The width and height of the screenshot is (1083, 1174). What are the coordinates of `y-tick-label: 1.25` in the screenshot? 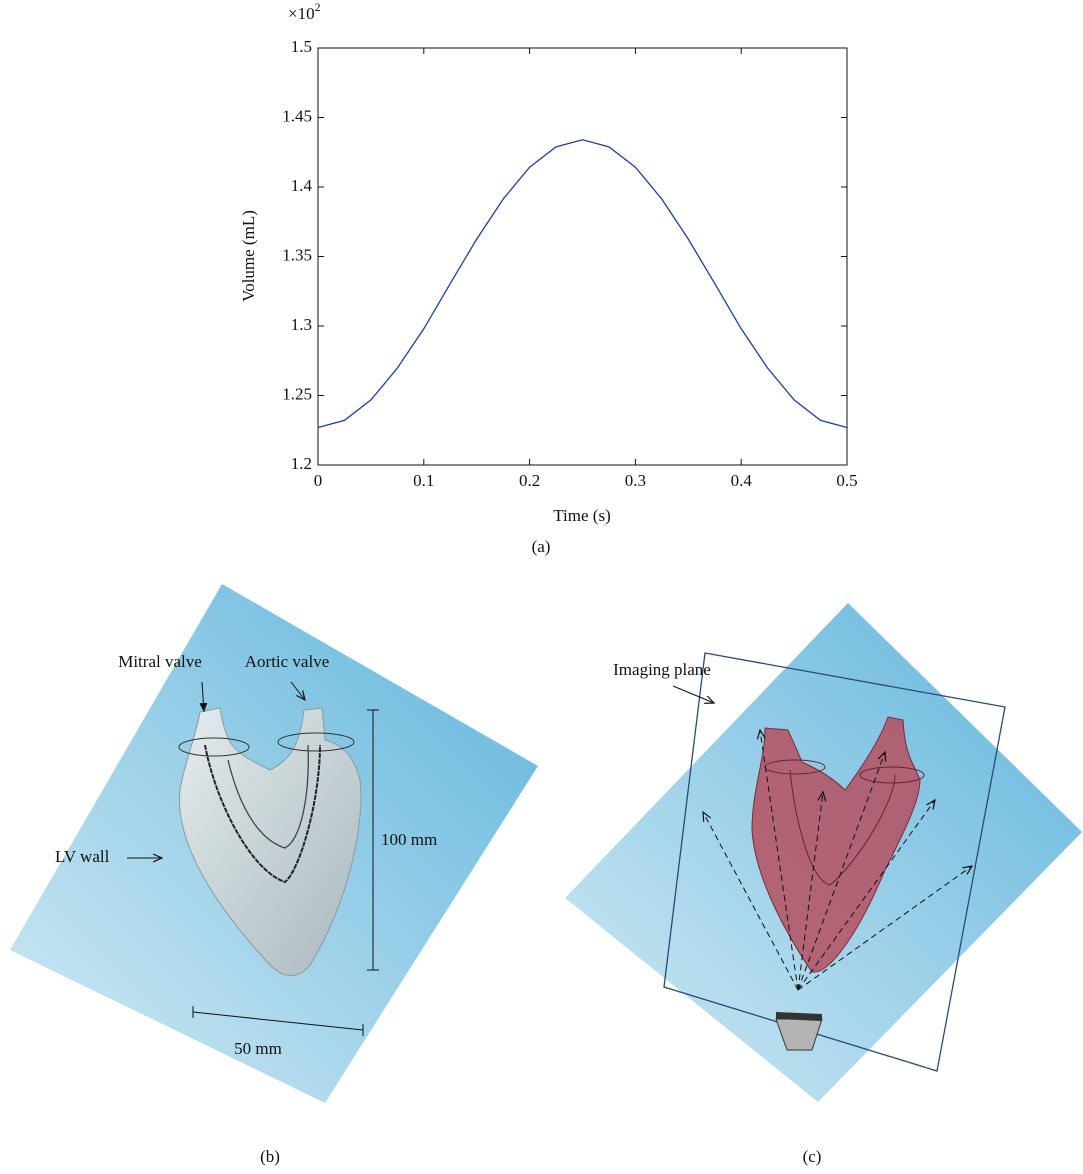 It's located at (297, 393).